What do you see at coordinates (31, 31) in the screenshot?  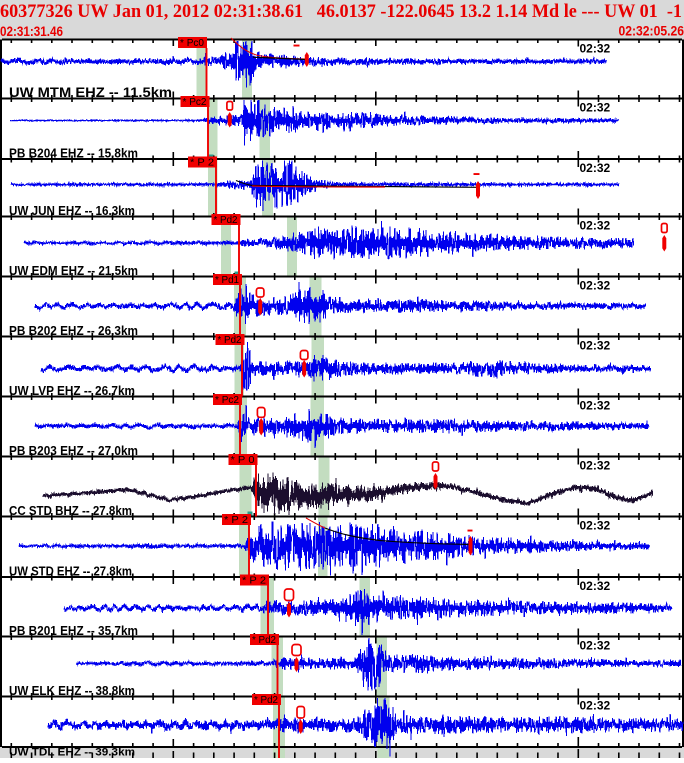 I see `svg-text: 02:31:31.46` at bounding box center [31, 31].